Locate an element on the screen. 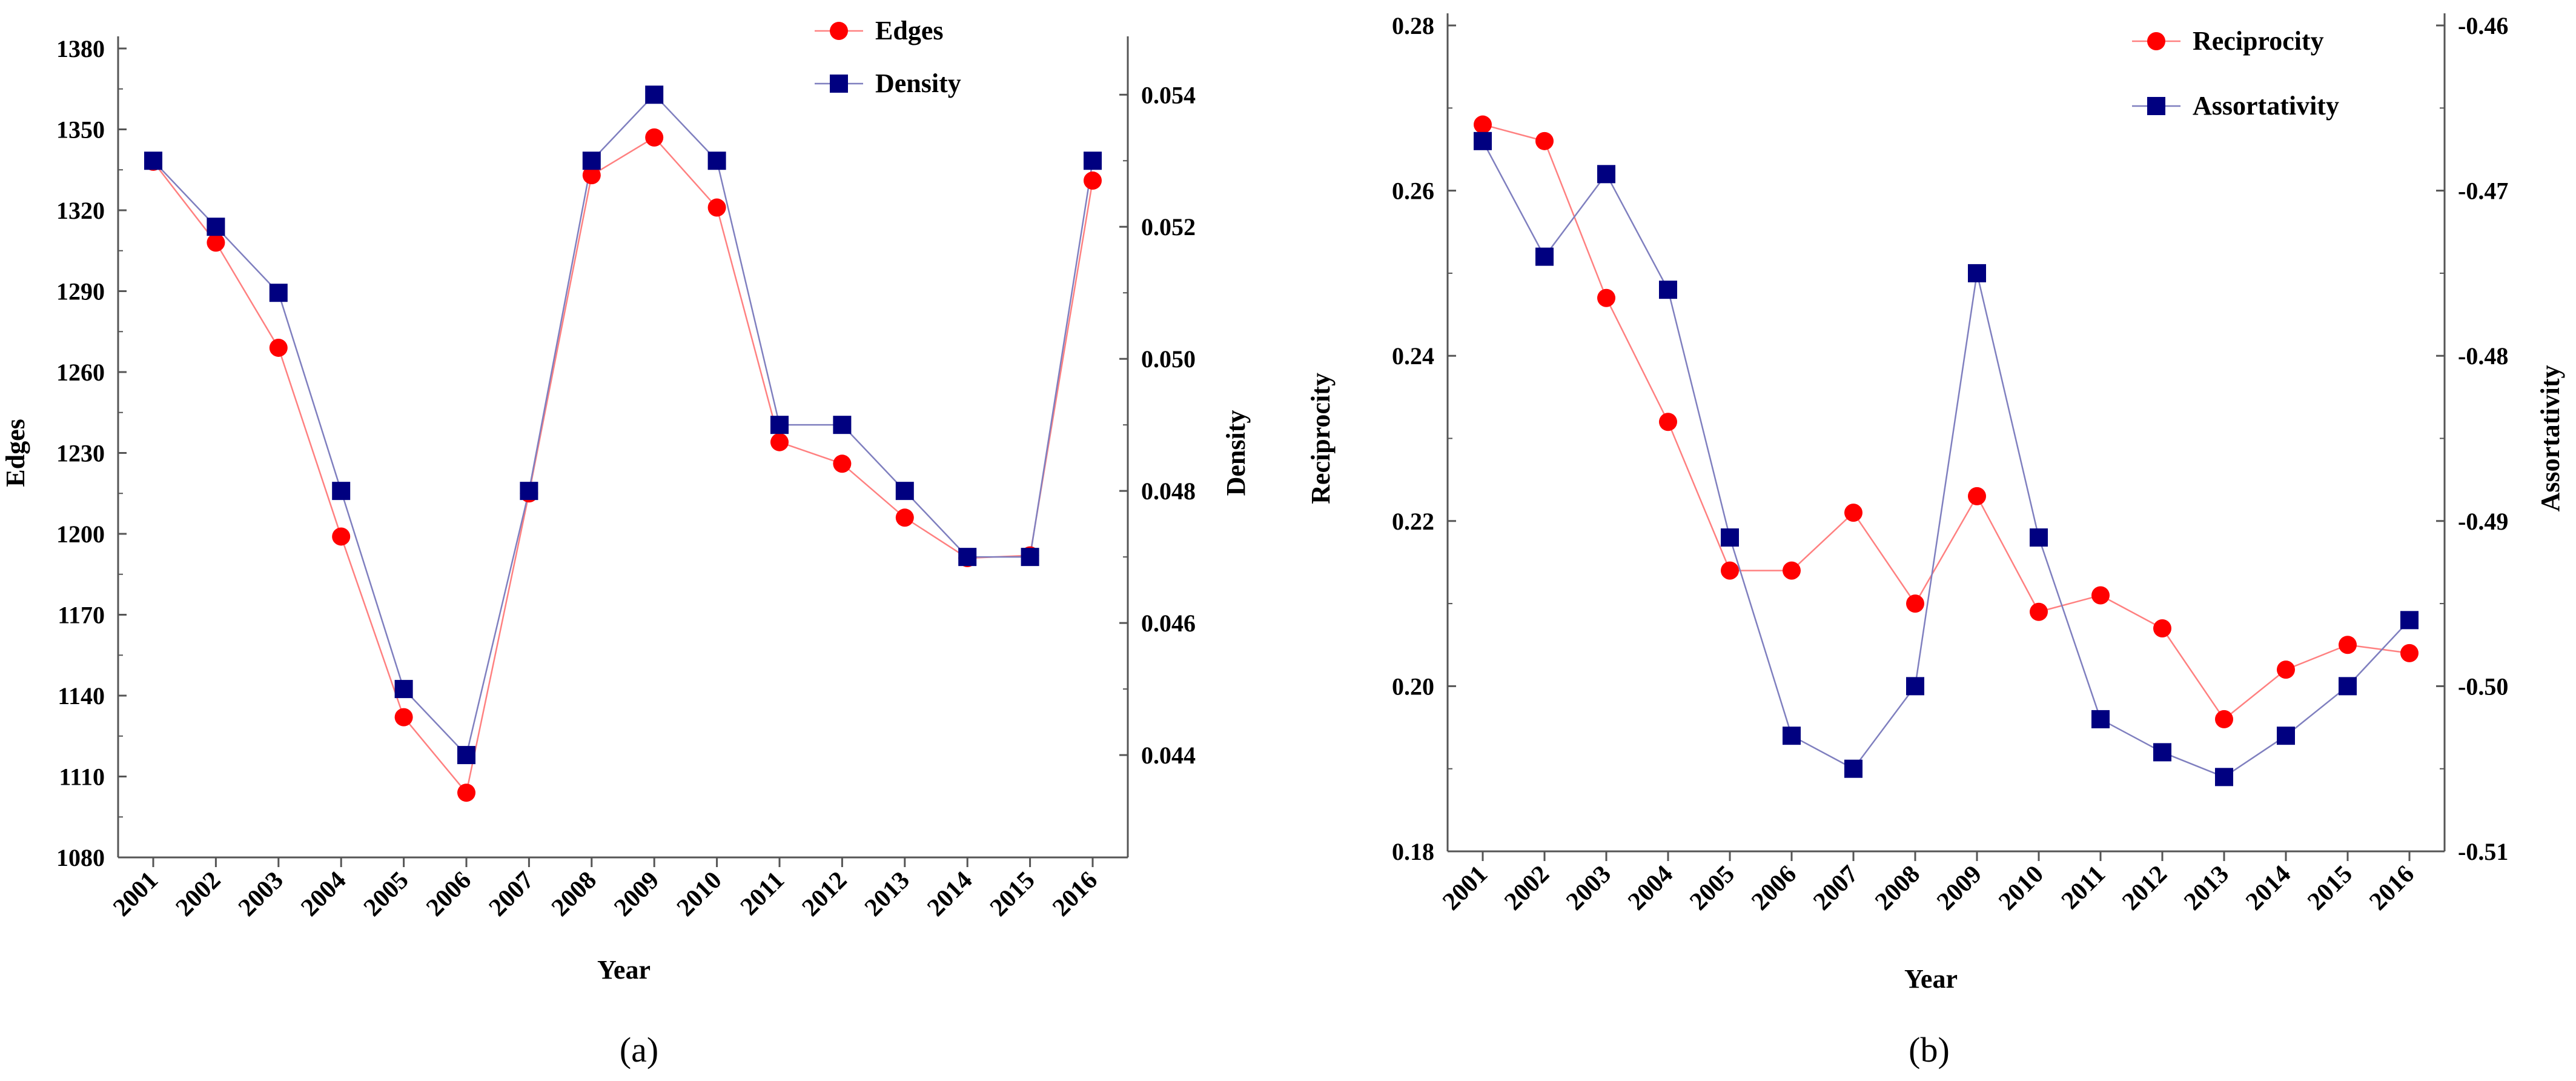 The width and height of the screenshot is (2576, 1081). right-tick-label: 0.046 is located at coordinates (1168, 623).